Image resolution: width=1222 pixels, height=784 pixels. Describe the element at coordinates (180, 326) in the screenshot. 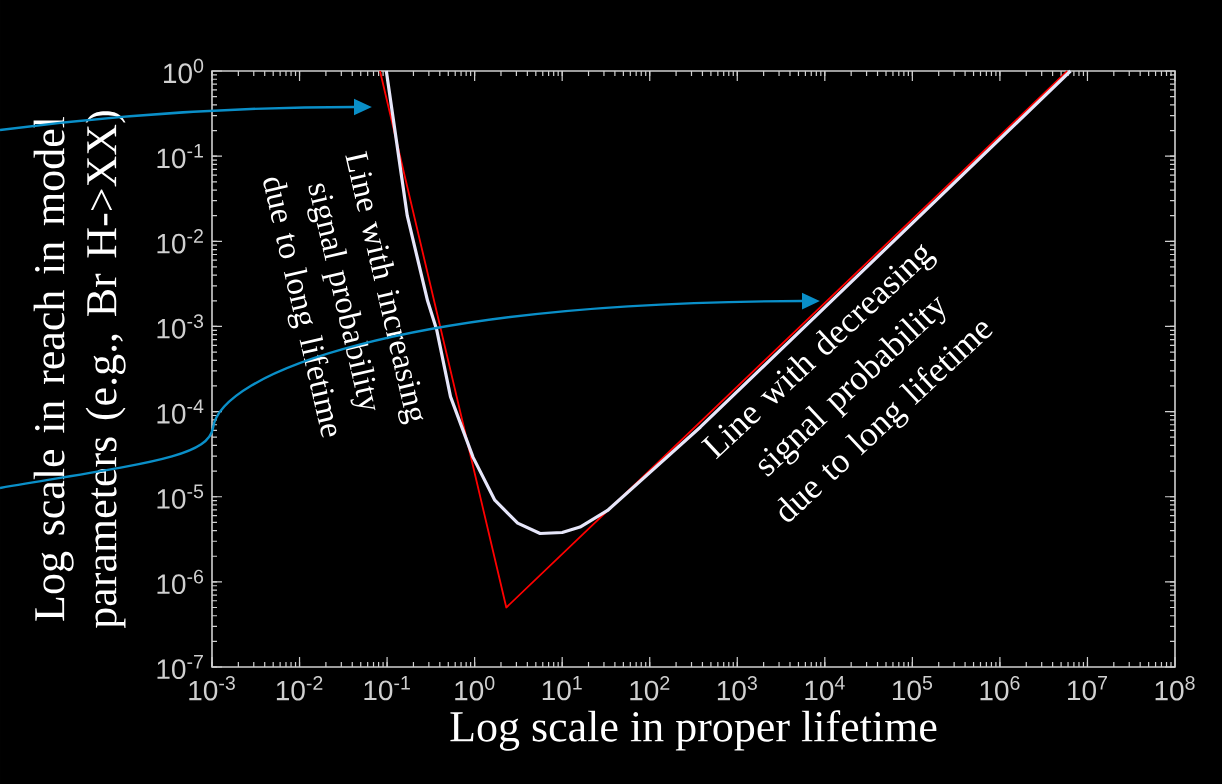

I see `y-tick-label: 10$^{-3}$` at that location.